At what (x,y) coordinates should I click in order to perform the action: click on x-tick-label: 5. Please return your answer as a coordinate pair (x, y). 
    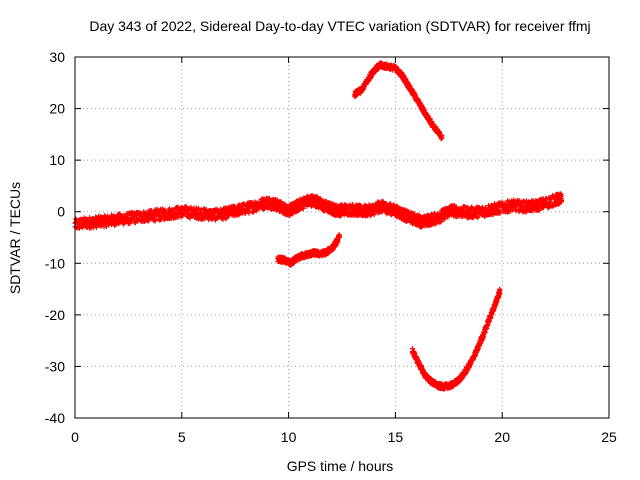
    Looking at the image, I should click on (182, 437).